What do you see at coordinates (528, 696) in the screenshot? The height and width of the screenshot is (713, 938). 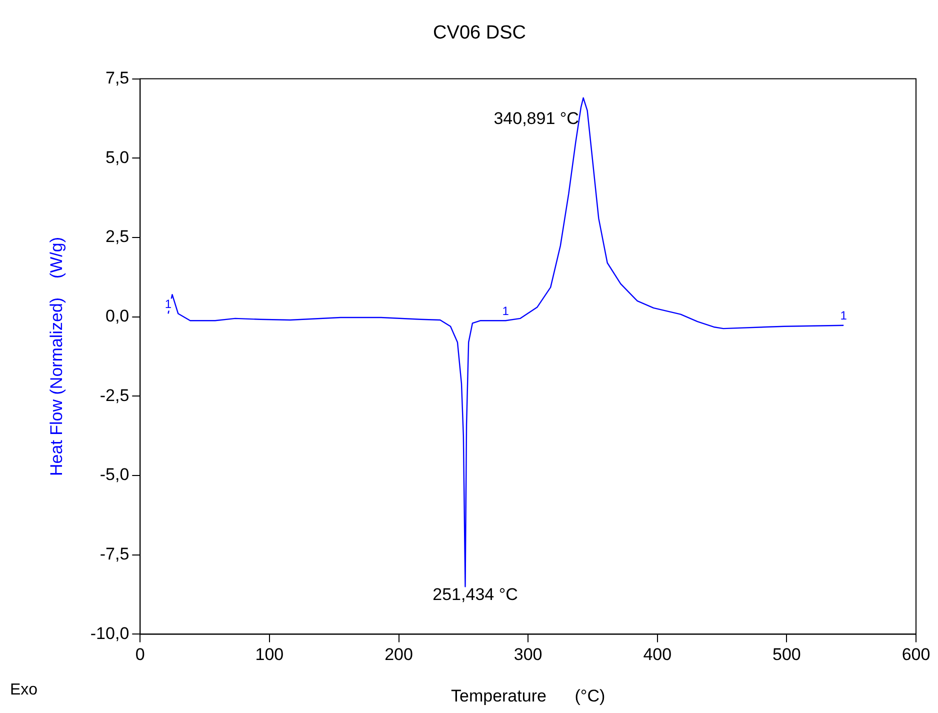 I see `x-axis-title: Temperature (°C)` at bounding box center [528, 696].